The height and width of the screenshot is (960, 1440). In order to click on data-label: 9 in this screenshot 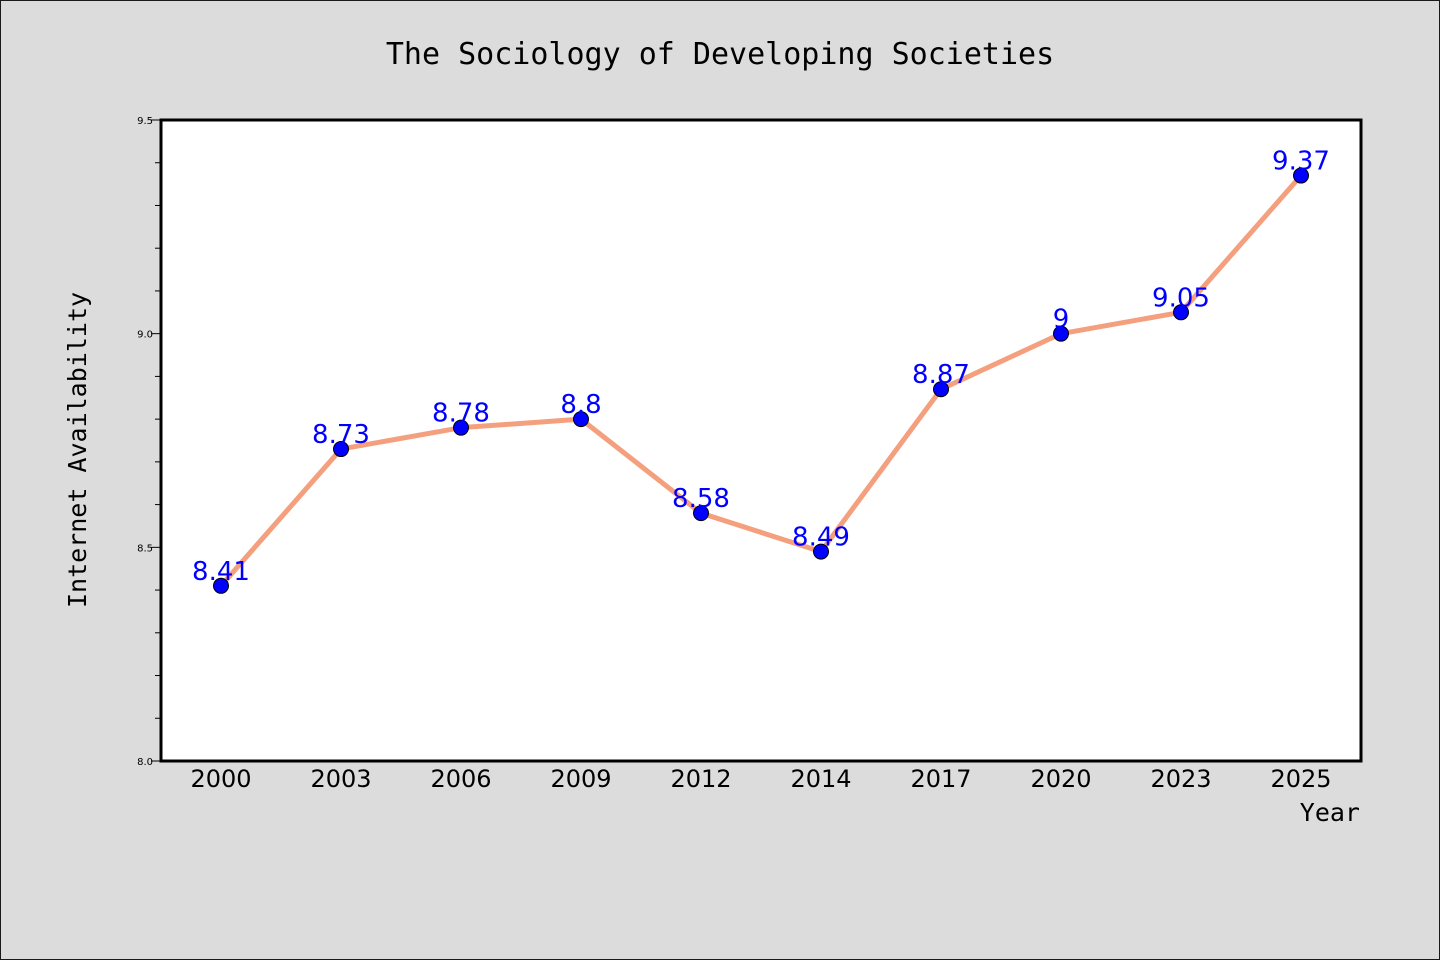, I will do `click(1061, 320)`.